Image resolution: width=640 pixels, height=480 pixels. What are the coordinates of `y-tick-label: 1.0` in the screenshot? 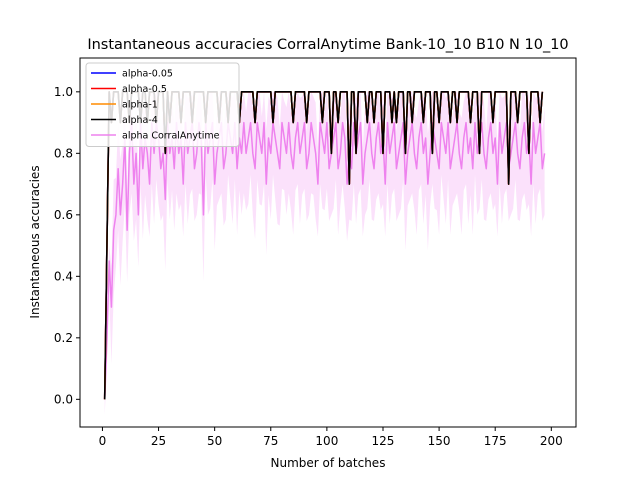 It's located at (63, 92).